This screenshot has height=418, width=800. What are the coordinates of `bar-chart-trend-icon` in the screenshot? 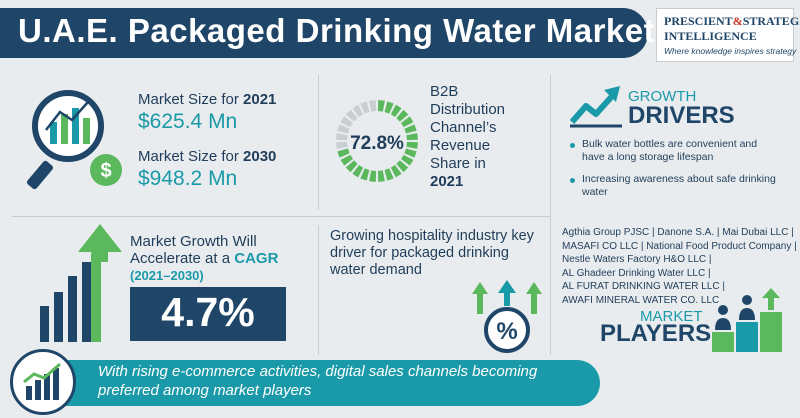 It's located at (42, 381).